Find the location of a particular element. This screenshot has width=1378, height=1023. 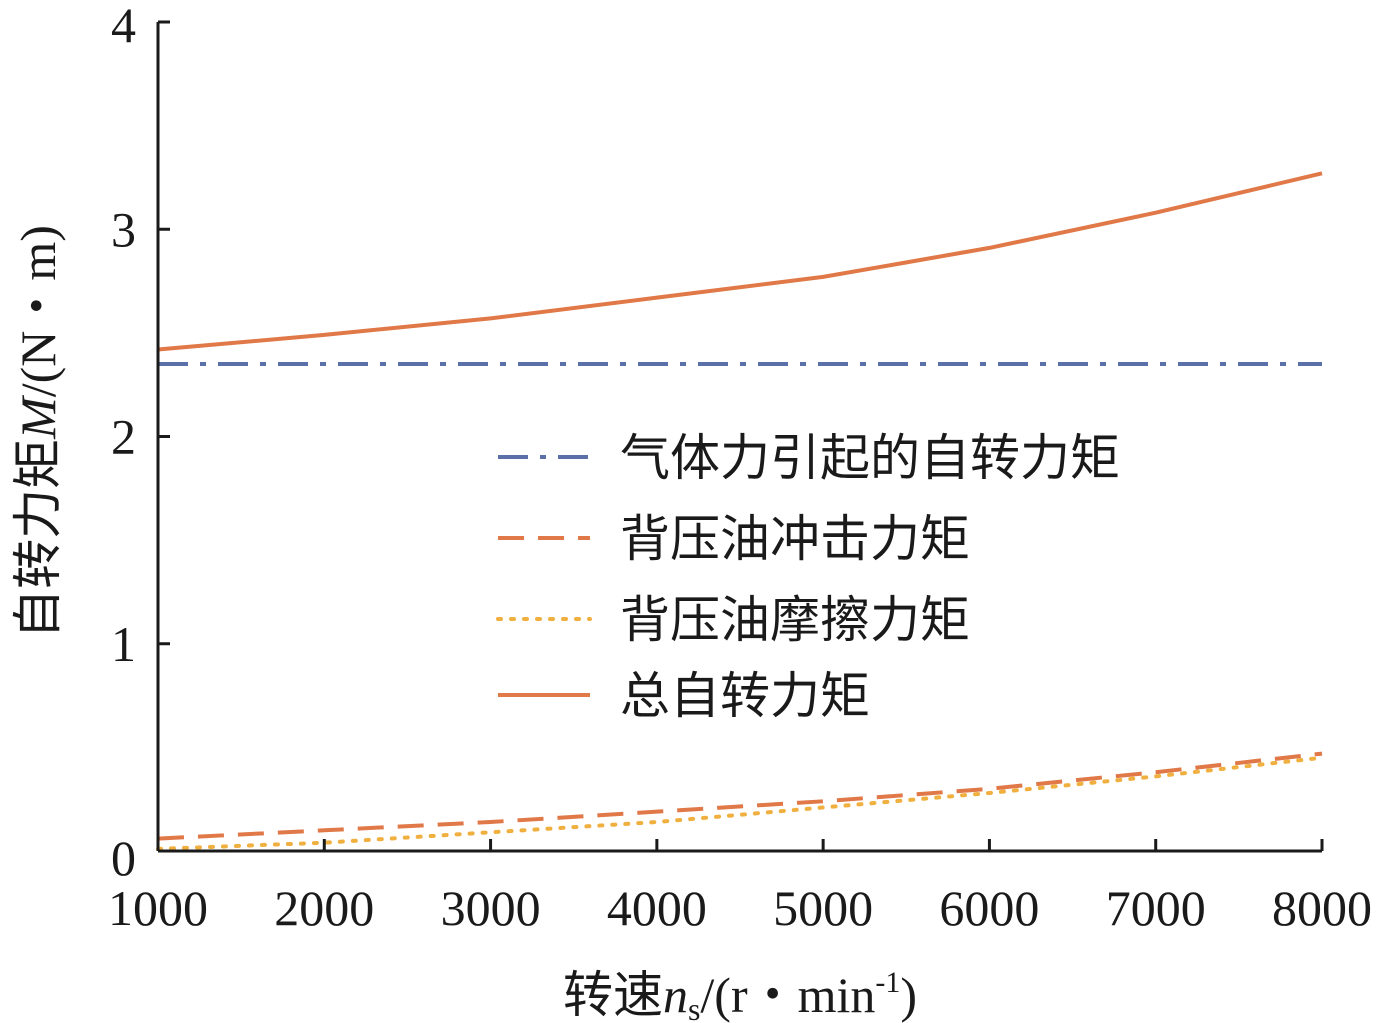

x-tick-label: 5000 is located at coordinates (823, 908).